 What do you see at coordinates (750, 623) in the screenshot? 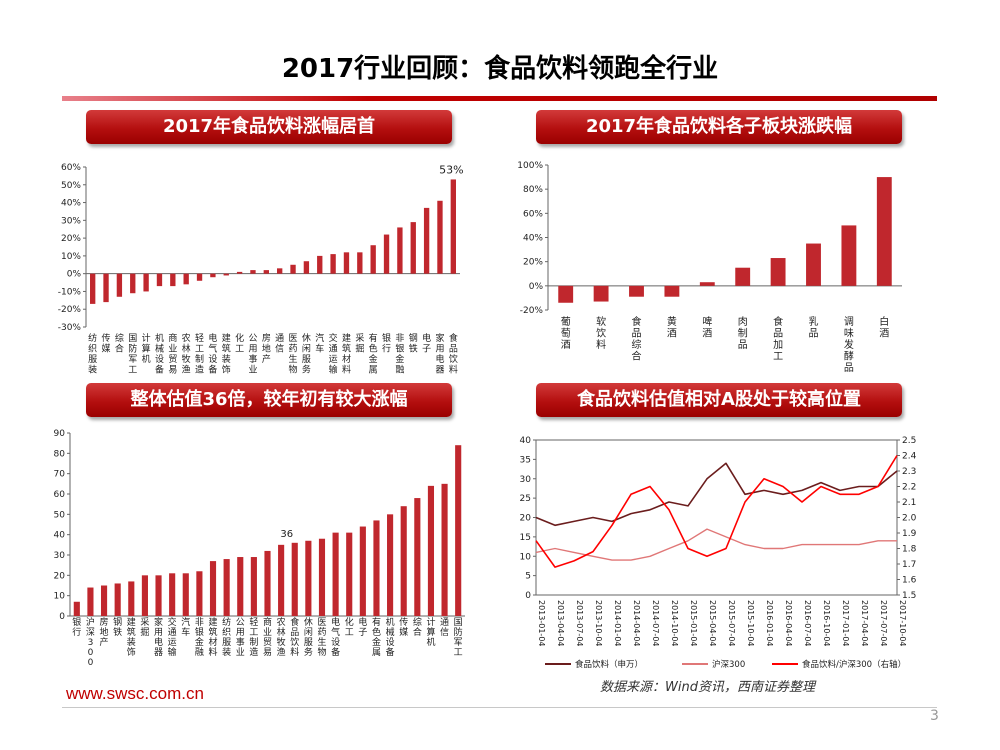
I see `x-tick-label: 2015-10-04` at bounding box center [750, 623].